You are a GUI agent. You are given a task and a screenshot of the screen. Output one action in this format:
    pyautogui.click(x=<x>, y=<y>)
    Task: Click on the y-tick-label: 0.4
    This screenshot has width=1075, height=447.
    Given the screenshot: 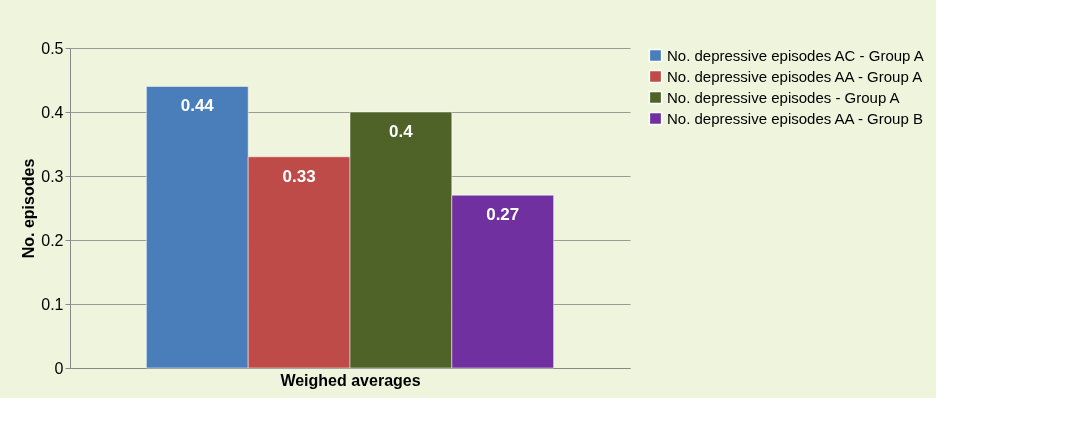 What is the action you would take?
    pyautogui.click(x=52, y=112)
    